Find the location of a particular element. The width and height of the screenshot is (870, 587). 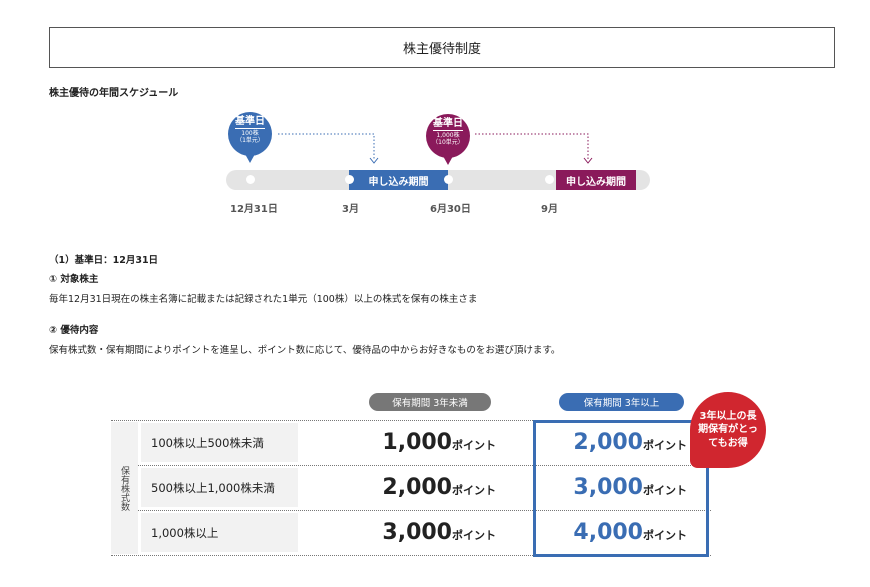

points-3y-plus: 2,000ポイント is located at coordinates (630, 442).